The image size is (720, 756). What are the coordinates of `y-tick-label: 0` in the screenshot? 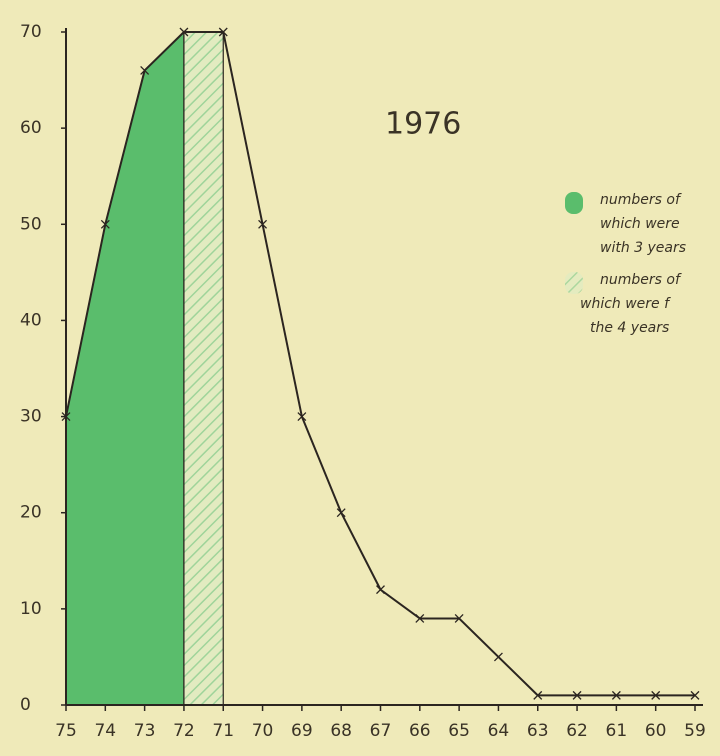 It's located at (25, 705).